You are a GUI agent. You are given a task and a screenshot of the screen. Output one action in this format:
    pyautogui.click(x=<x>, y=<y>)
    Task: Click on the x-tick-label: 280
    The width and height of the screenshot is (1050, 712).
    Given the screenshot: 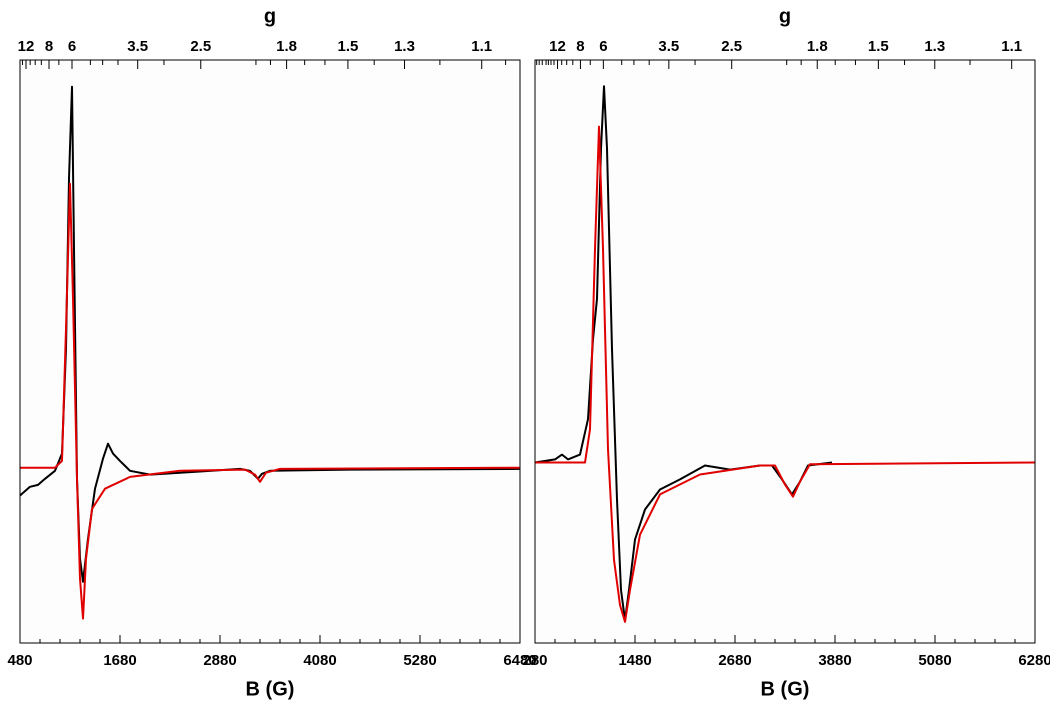 What is the action you would take?
    pyautogui.click(x=534, y=660)
    